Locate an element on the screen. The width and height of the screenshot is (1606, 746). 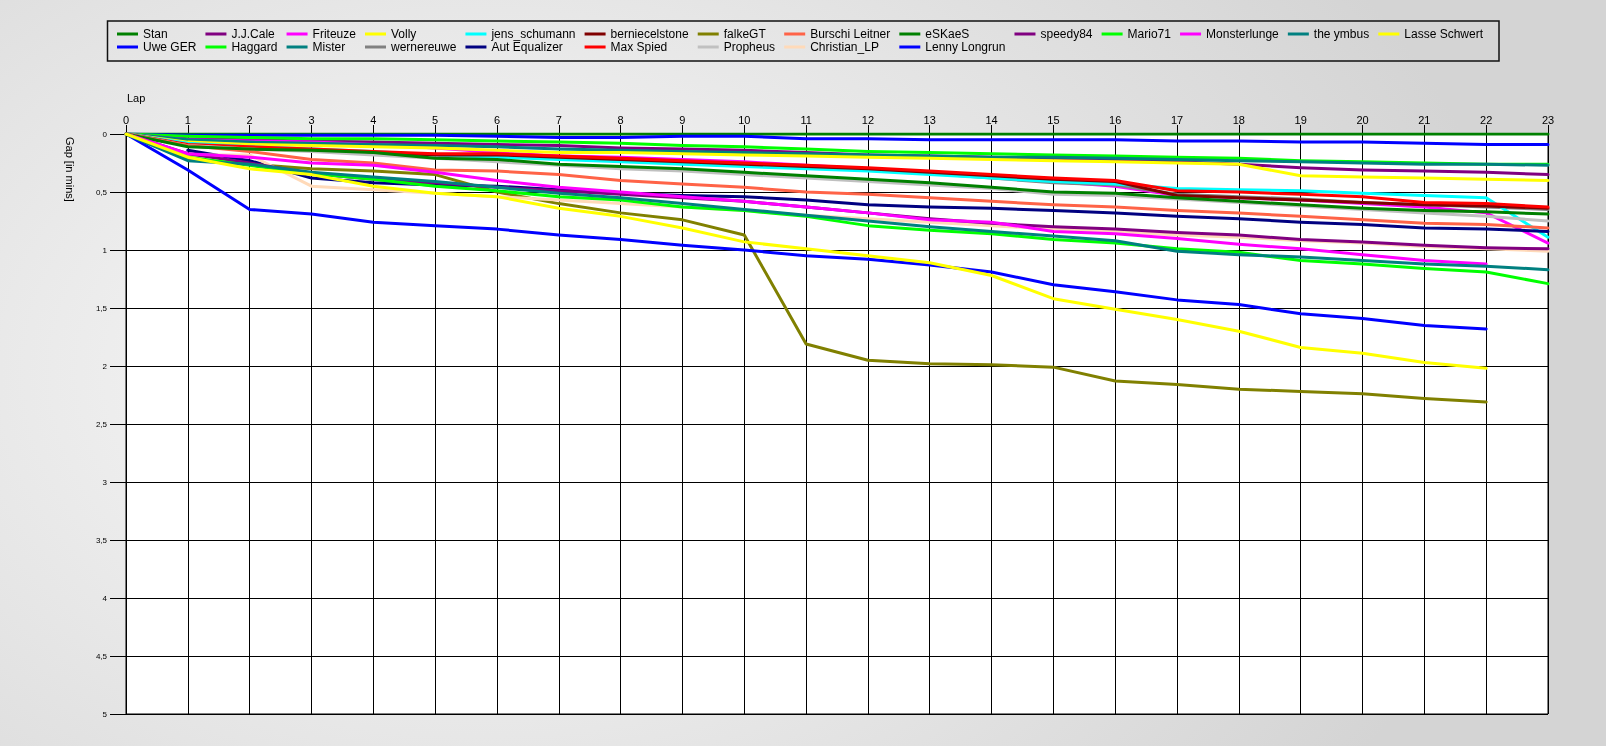
x-tick-label: 7 is located at coordinates (558, 119).